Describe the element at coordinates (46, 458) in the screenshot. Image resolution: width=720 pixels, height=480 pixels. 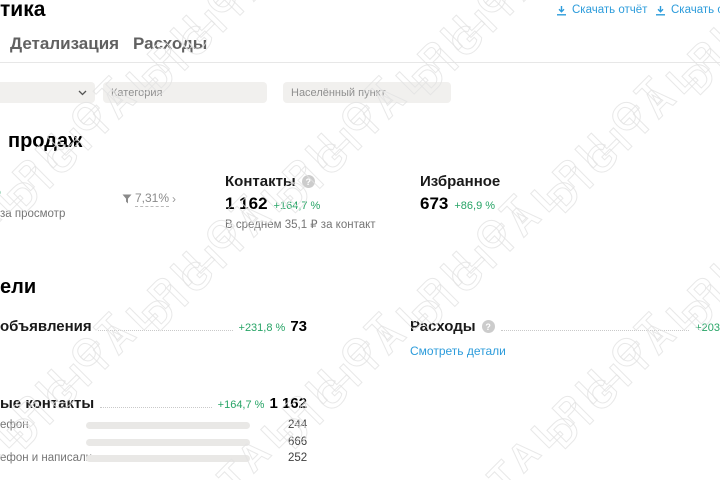
I see `bar-label: ефон и написали` at that location.